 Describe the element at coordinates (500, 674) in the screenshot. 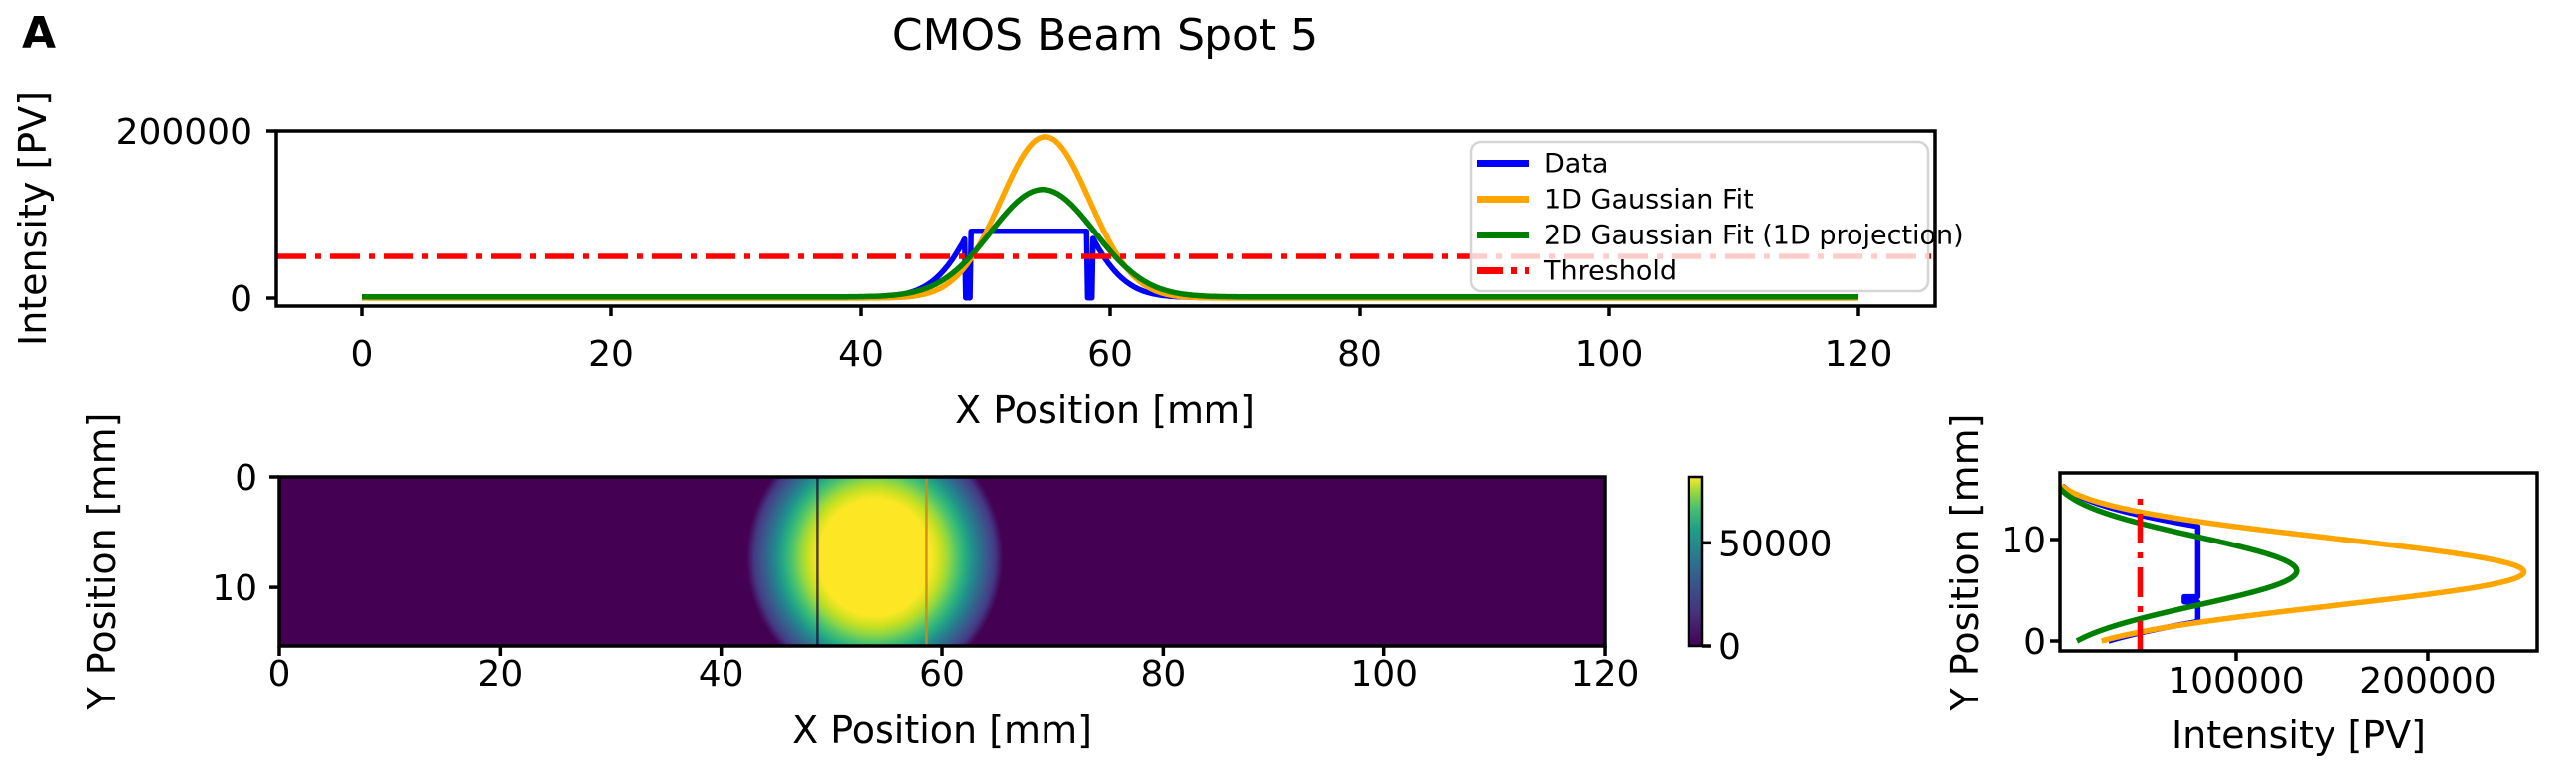

I see `beam_image-x-tick-label: 20` at that location.